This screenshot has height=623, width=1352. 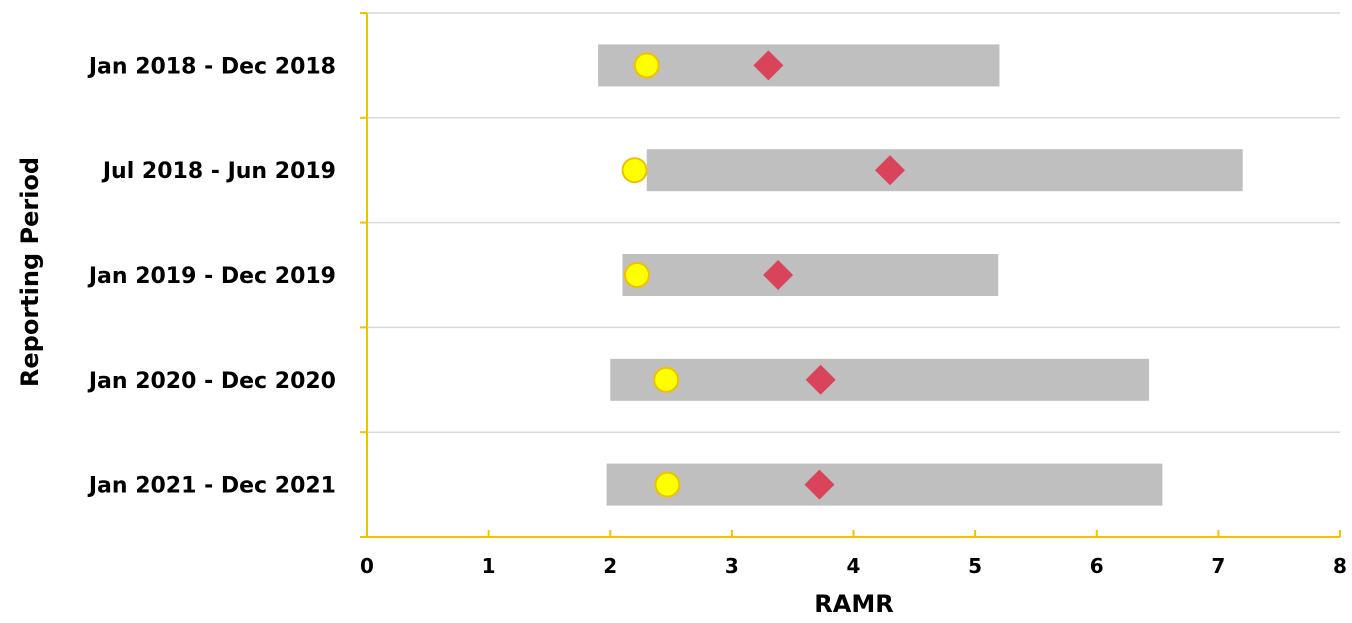 What do you see at coordinates (211, 276) in the screenshot?
I see `y-category-label: Jan 2019 - Dec 2019` at bounding box center [211, 276].